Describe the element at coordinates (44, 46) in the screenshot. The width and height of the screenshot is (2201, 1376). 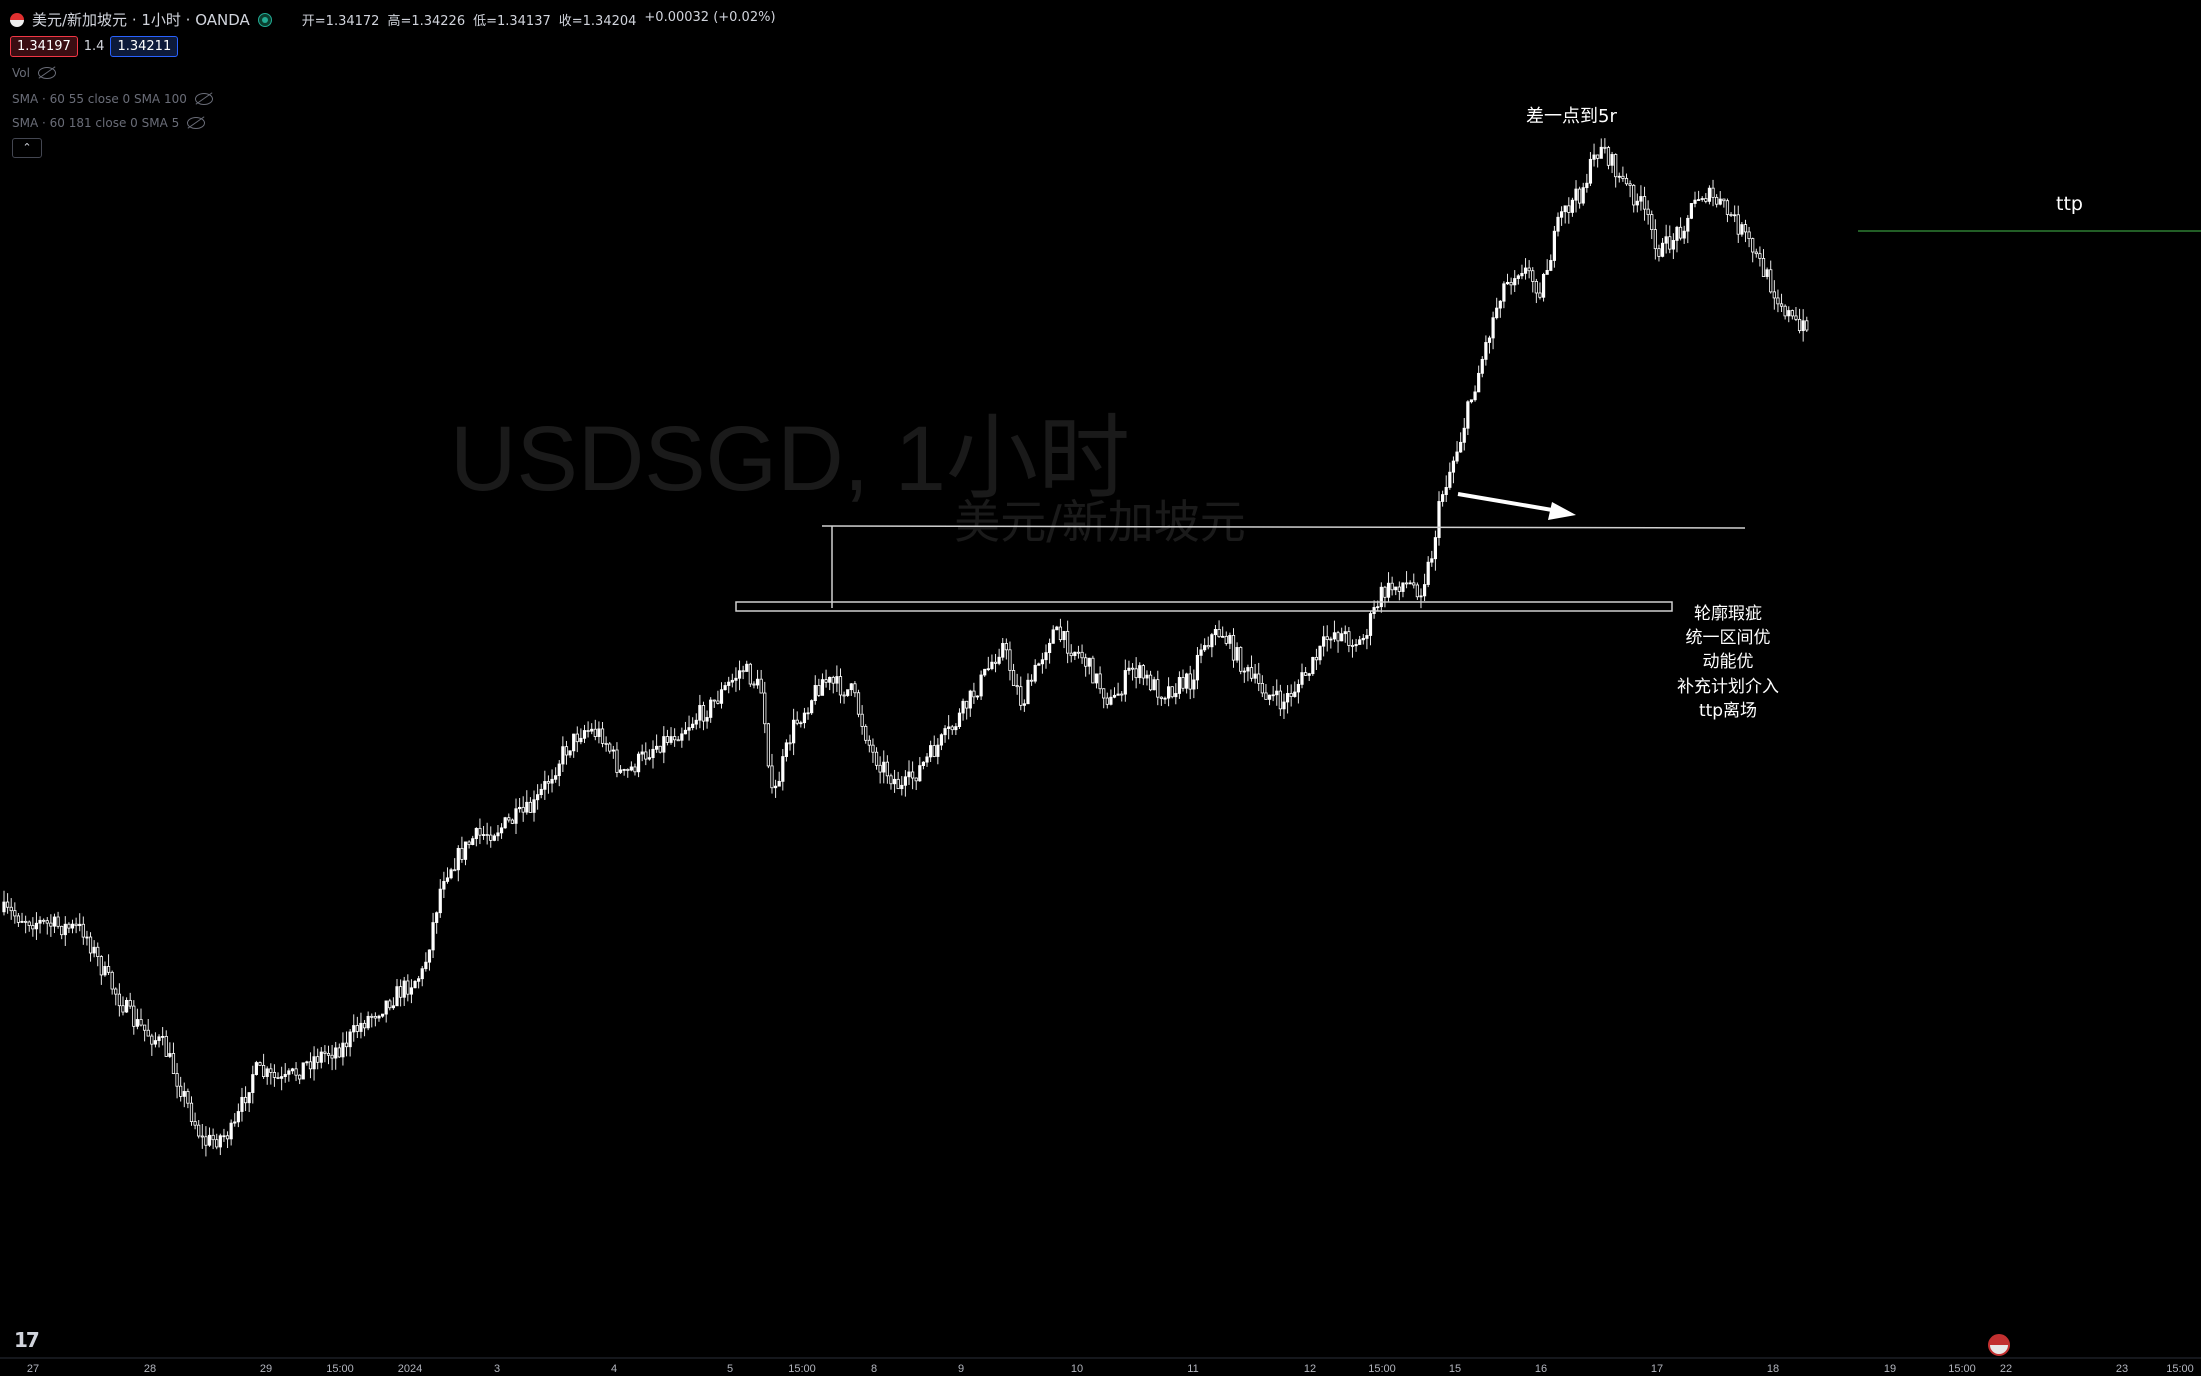
I see `sell-price-button: 1.34197` at that location.